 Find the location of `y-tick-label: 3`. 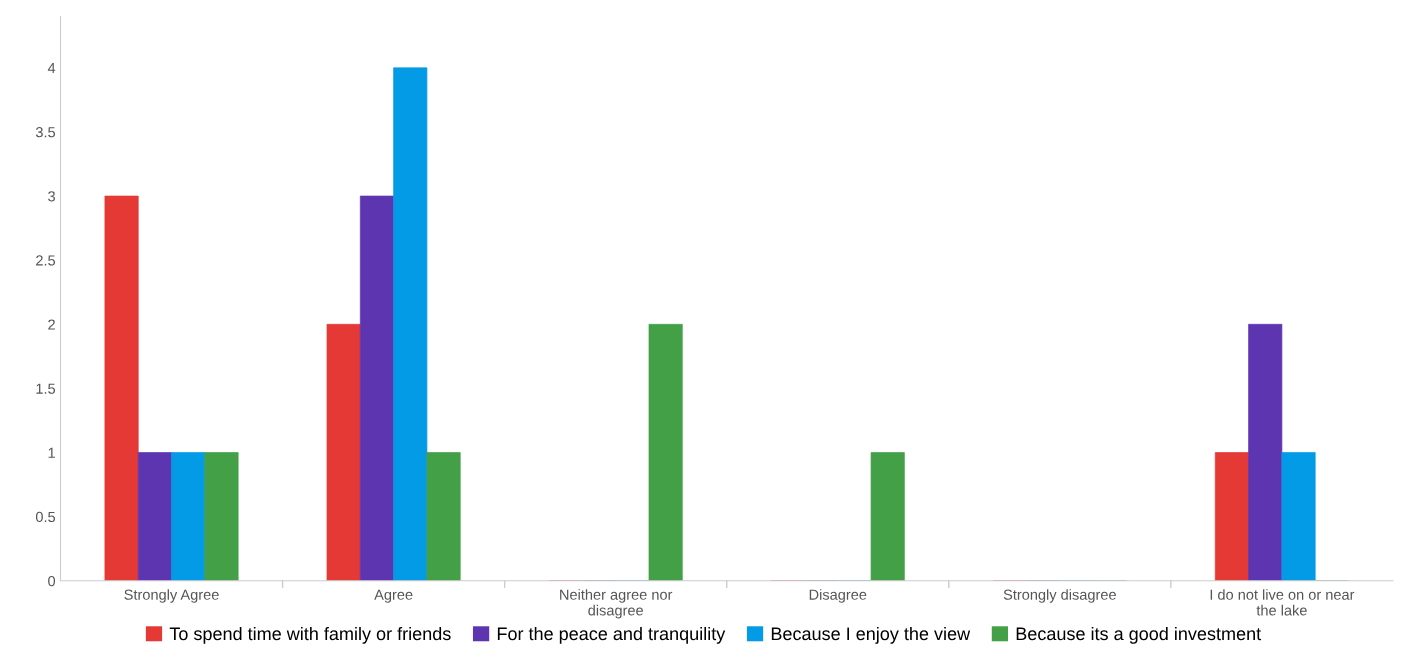

y-tick-label: 3 is located at coordinates (51, 196).